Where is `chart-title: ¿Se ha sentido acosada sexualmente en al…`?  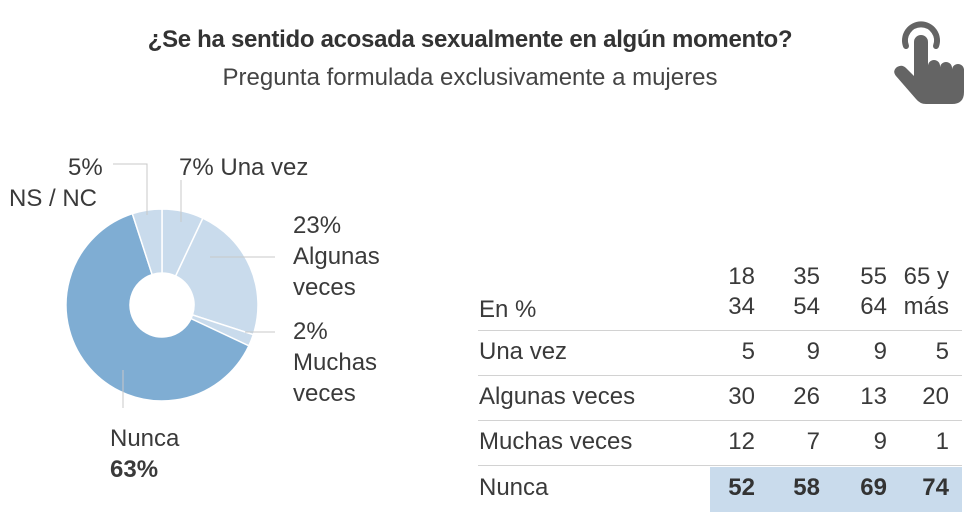 chart-title: ¿Se ha sentido acosada sexualmente en al… is located at coordinates (470, 39).